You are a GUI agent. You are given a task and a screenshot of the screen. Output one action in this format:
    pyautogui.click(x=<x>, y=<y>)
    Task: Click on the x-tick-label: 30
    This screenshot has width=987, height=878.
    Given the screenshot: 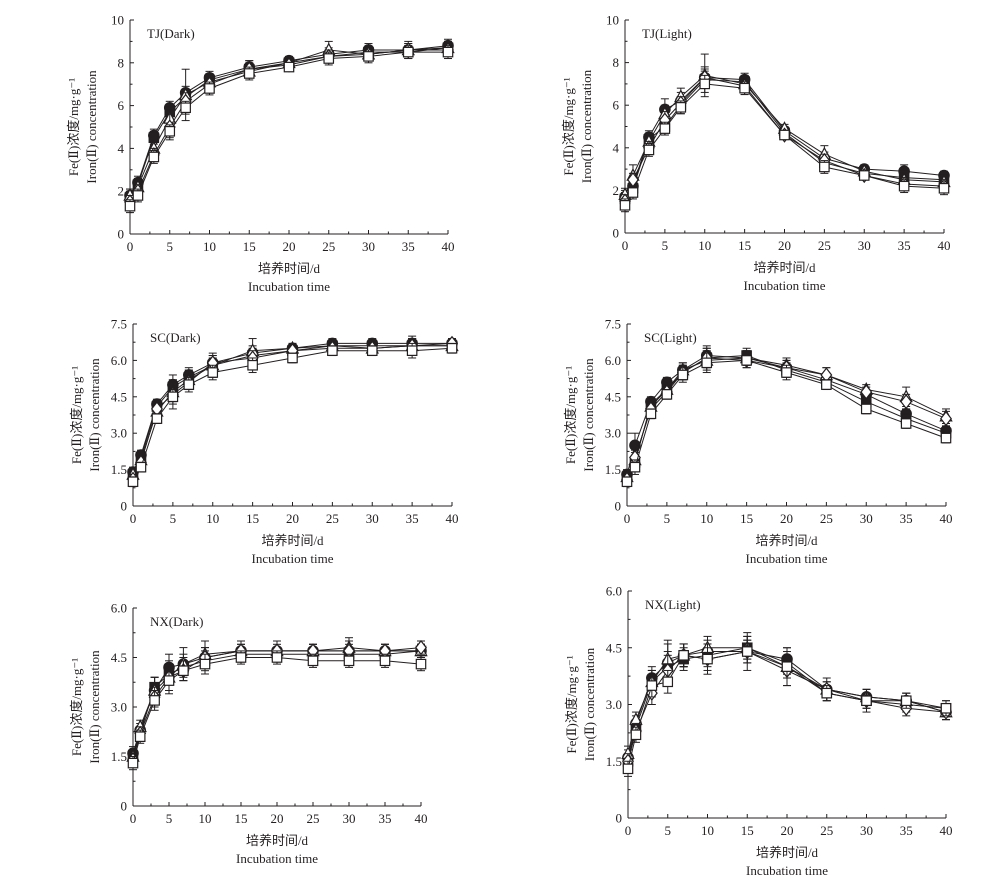 What is the action you would take?
    pyautogui.click(x=864, y=245)
    